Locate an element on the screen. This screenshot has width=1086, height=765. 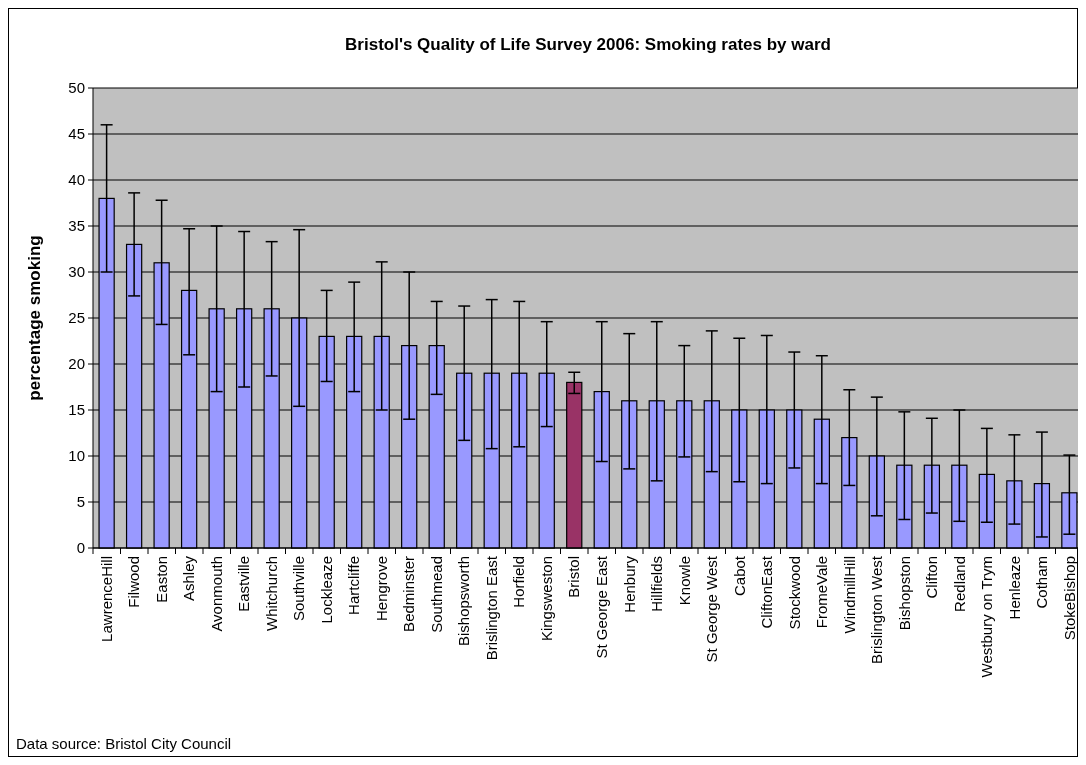
x-tick-label: Knowle is located at coordinates (684, 581).